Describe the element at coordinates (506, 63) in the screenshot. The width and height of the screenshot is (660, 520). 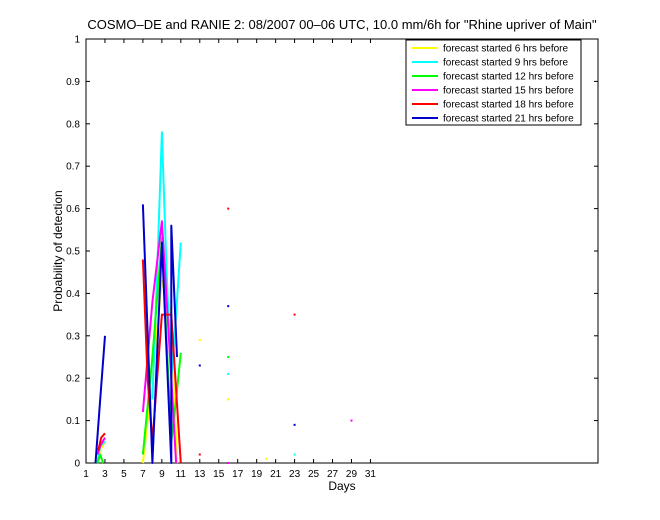
I see `legend-label-1: forecast started 9 hrs before` at that location.